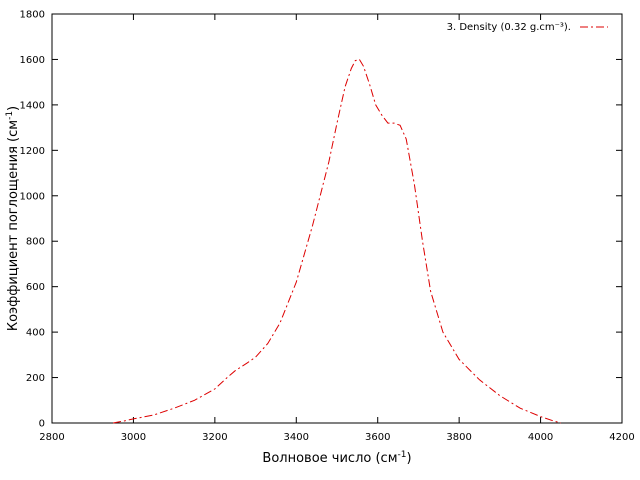 The height and width of the screenshot is (480, 640). Describe the element at coordinates (329, 458) in the screenshot. I see `x-axis-title-text: Волновое число (см` at that location.